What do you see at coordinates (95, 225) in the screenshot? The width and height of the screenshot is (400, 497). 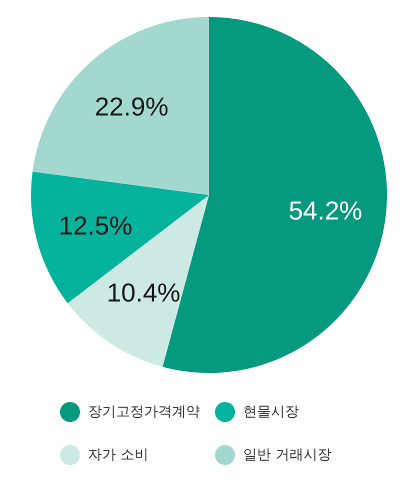 I see `data-label: 12.5%` at bounding box center [95, 225].